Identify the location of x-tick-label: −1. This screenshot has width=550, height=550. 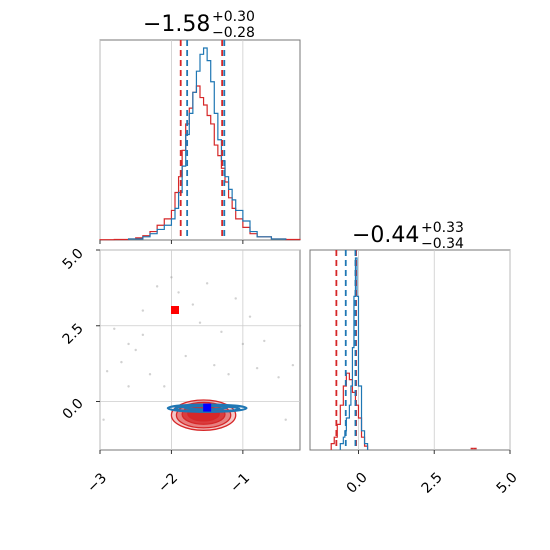
(240, 483).